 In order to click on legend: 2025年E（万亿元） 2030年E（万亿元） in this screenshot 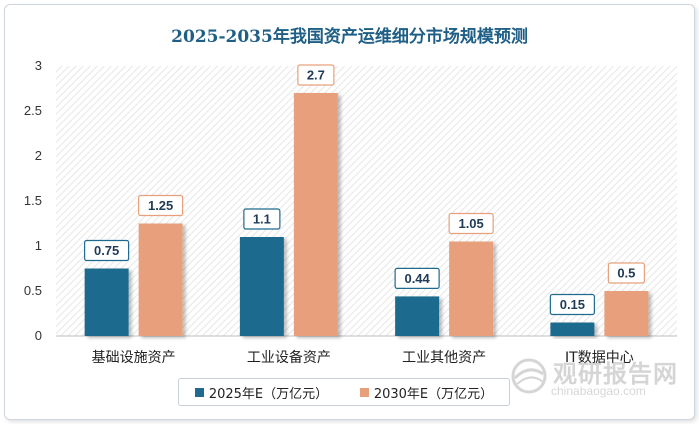, I will do `click(344, 392)`.